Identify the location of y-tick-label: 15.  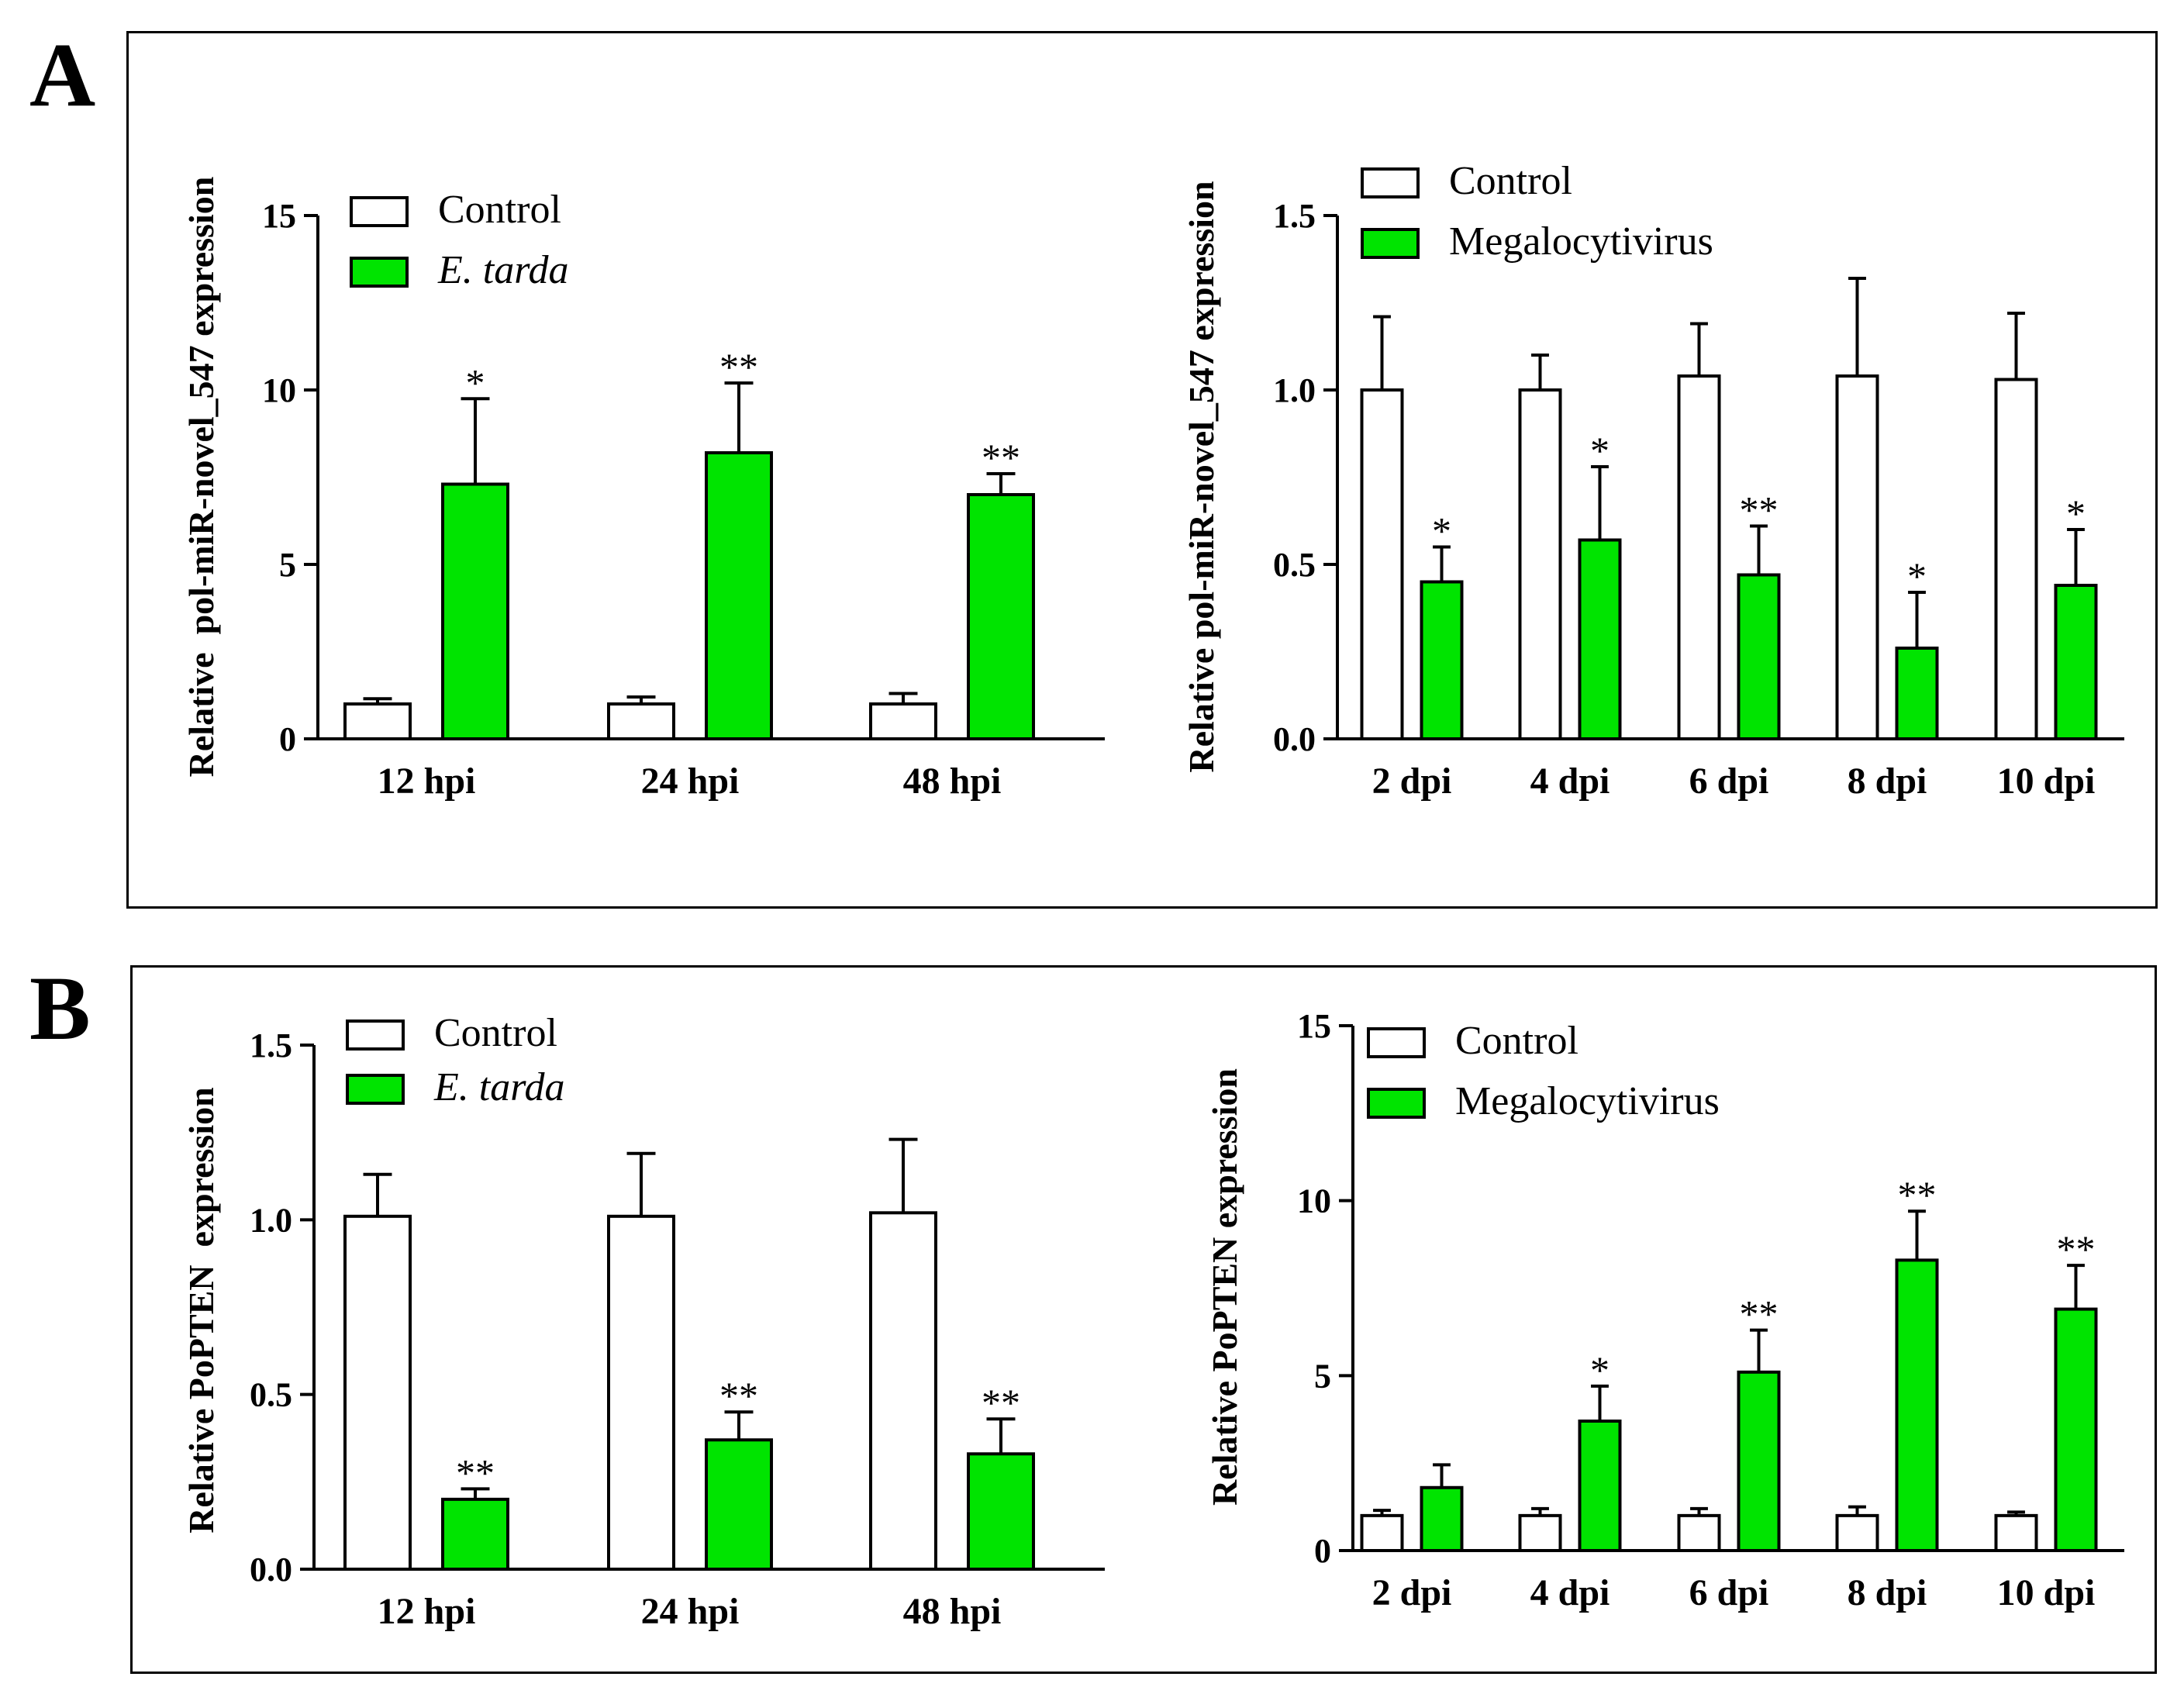
(1314, 1026).